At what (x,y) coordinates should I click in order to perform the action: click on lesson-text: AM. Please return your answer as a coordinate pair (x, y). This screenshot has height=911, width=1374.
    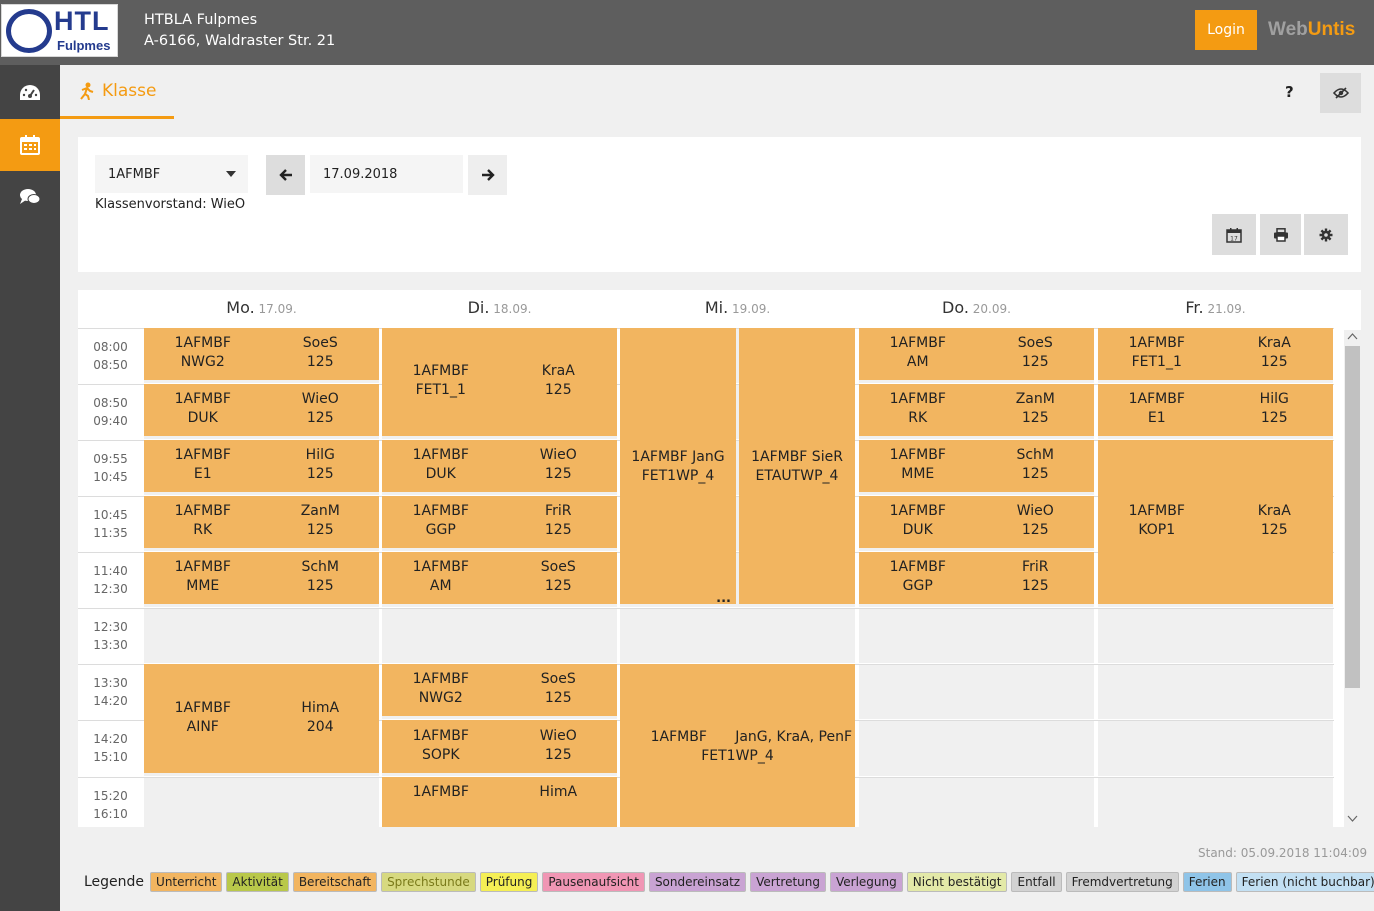
    Looking at the image, I should click on (917, 362).